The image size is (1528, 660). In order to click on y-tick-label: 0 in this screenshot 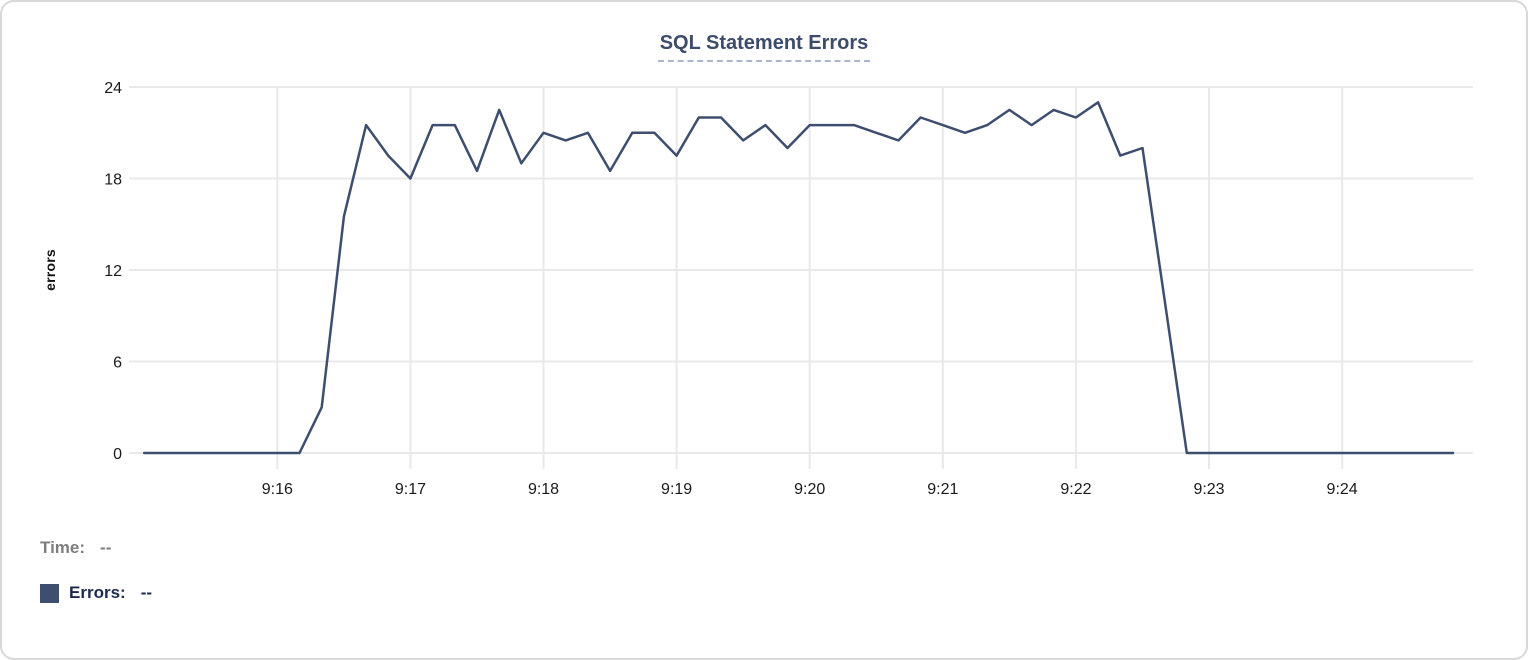, I will do `click(117, 454)`.